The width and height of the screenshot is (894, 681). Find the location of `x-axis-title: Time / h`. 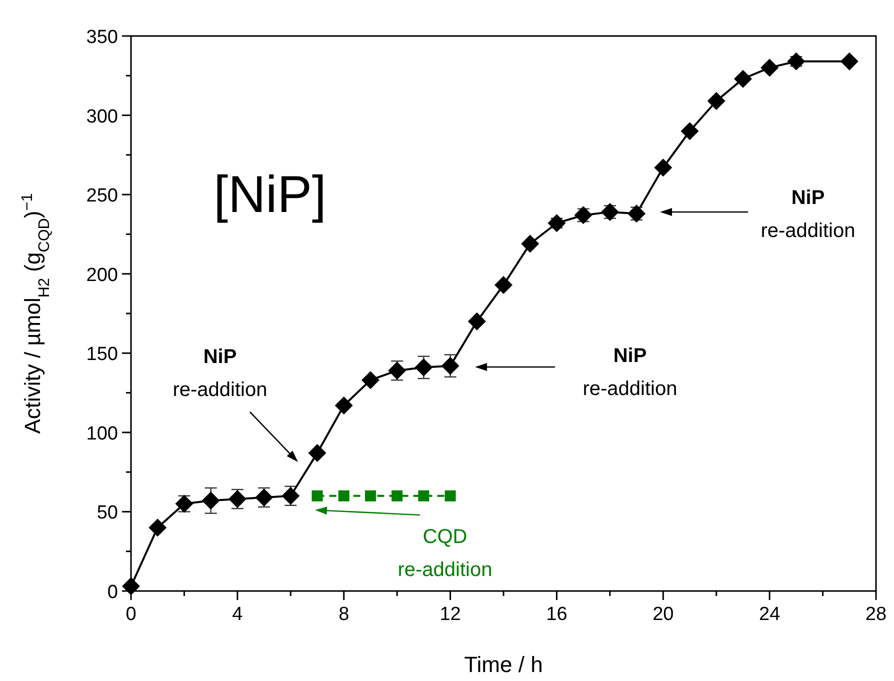

x-axis-title: Time / h is located at coordinates (503, 664).